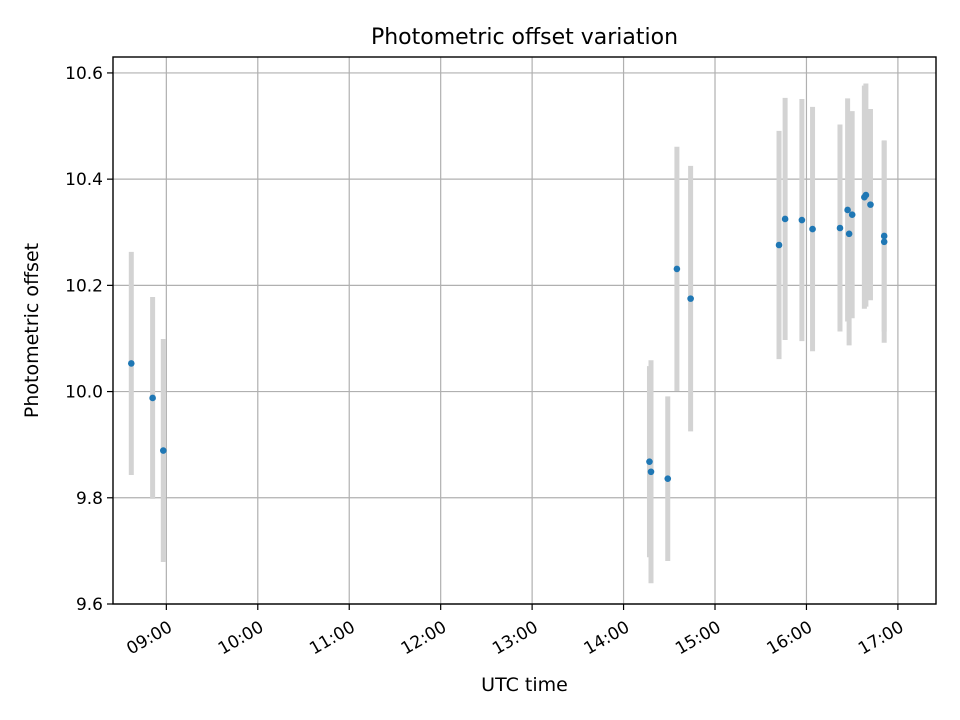  Describe the element at coordinates (89, 605) in the screenshot. I see `y-tick-label: 9.6` at that location.